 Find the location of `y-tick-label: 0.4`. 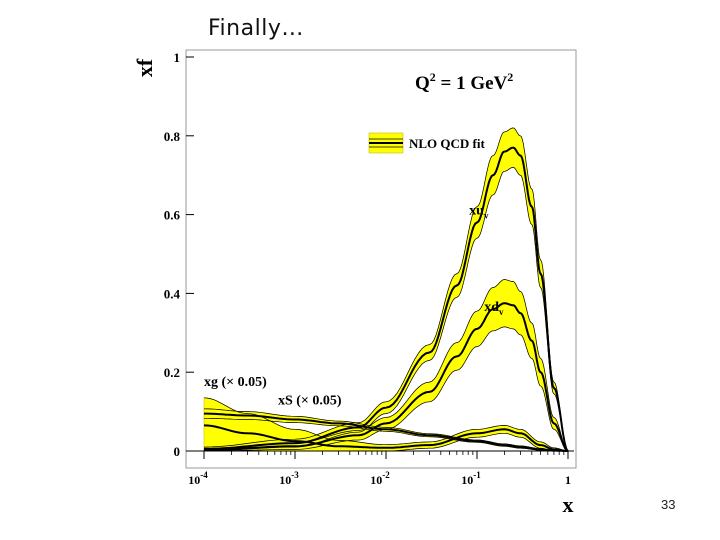

y-tick-label: 0.4 is located at coordinates (172, 293).